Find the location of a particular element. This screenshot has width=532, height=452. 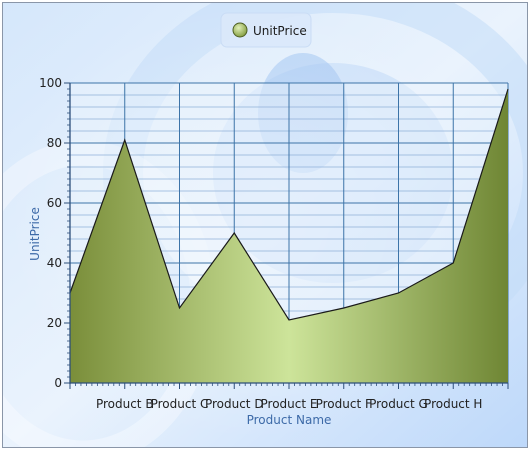

y-tick-label: 40 is located at coordinates (54, 263).